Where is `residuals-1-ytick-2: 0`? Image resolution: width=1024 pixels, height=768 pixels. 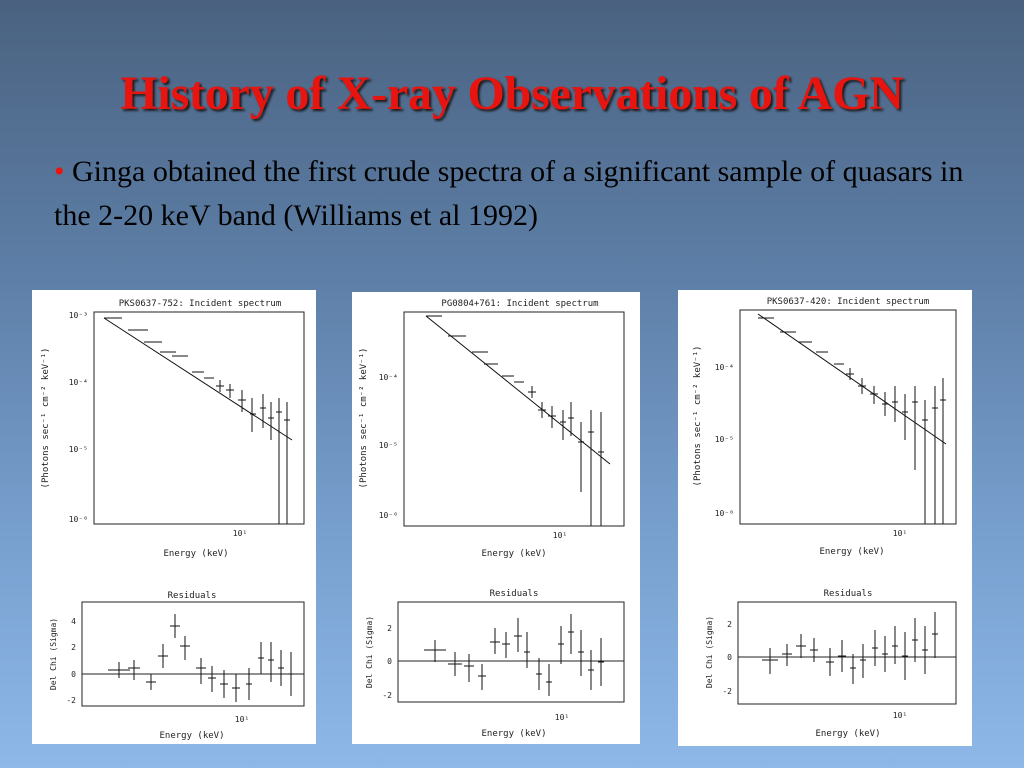 residuals-1-ytick-2: 0 is located at coordinates (73, 674).